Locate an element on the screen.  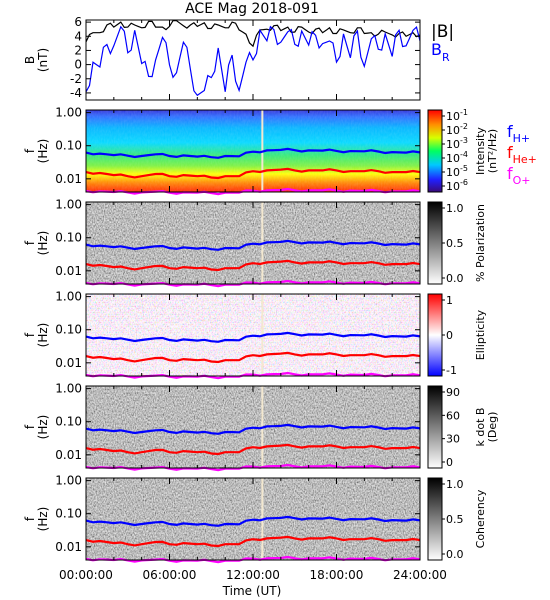
series-line-b-total is located at coordinates (253, 34).